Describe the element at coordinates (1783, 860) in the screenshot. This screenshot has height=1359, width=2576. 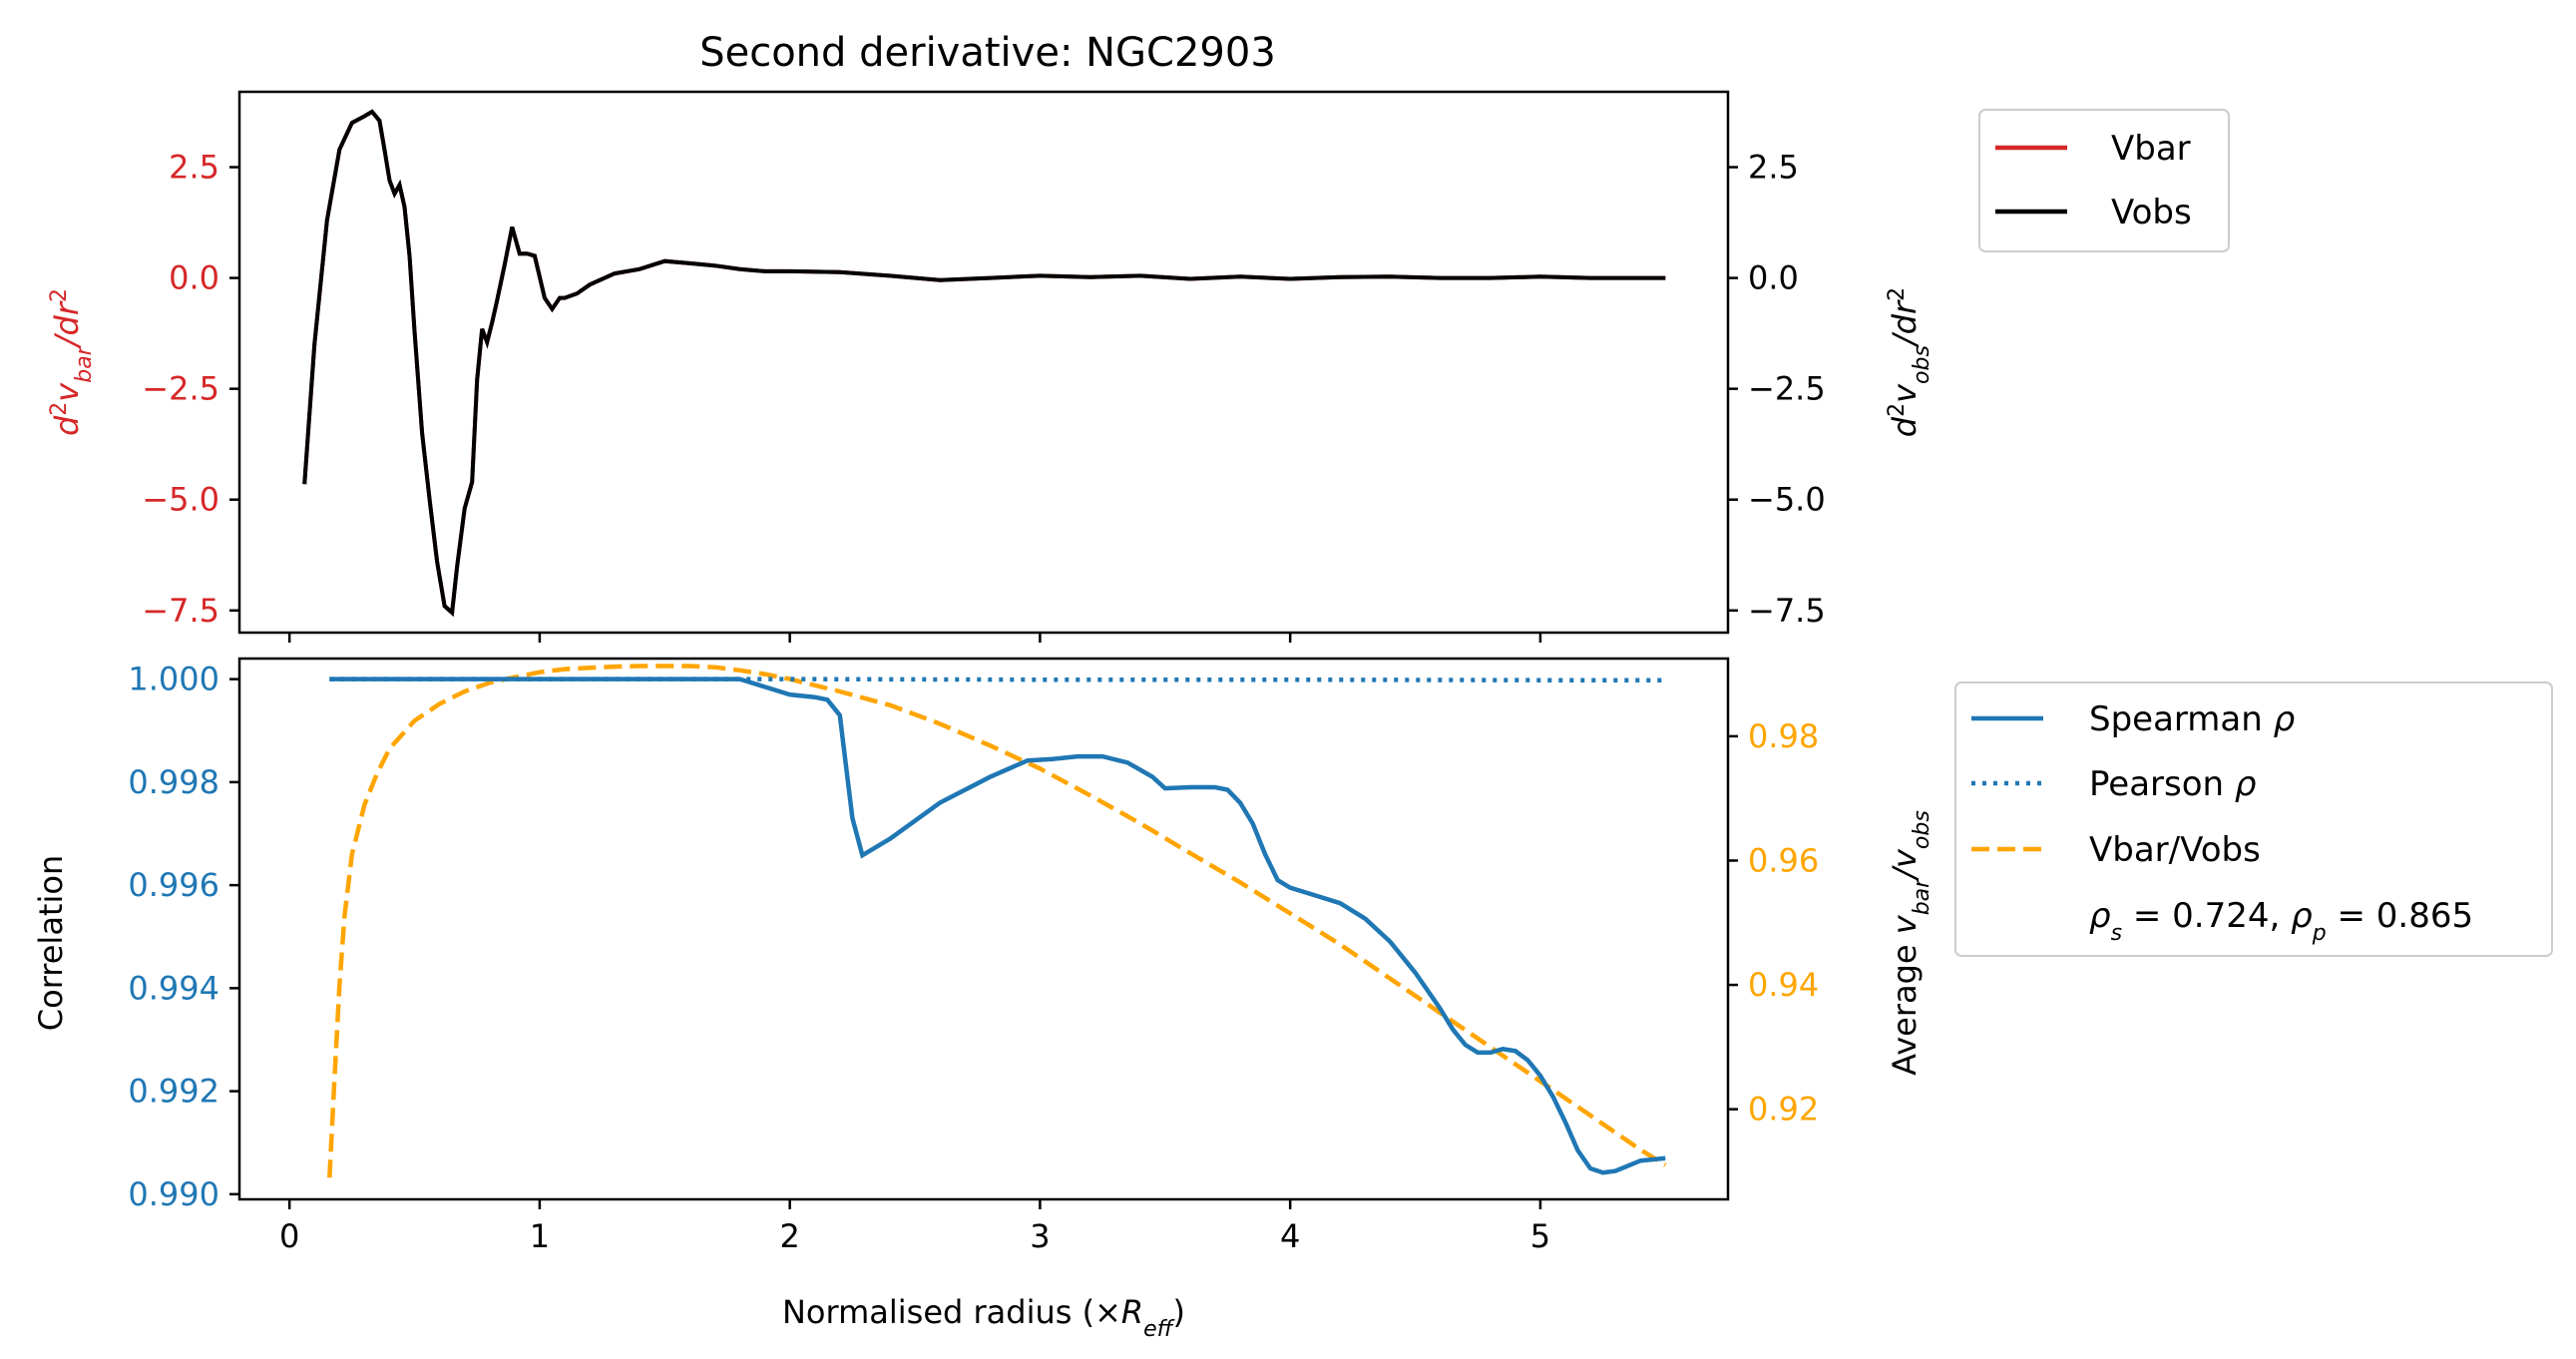
I see `bottom-right-y-tick-label: 0.96` at that location.